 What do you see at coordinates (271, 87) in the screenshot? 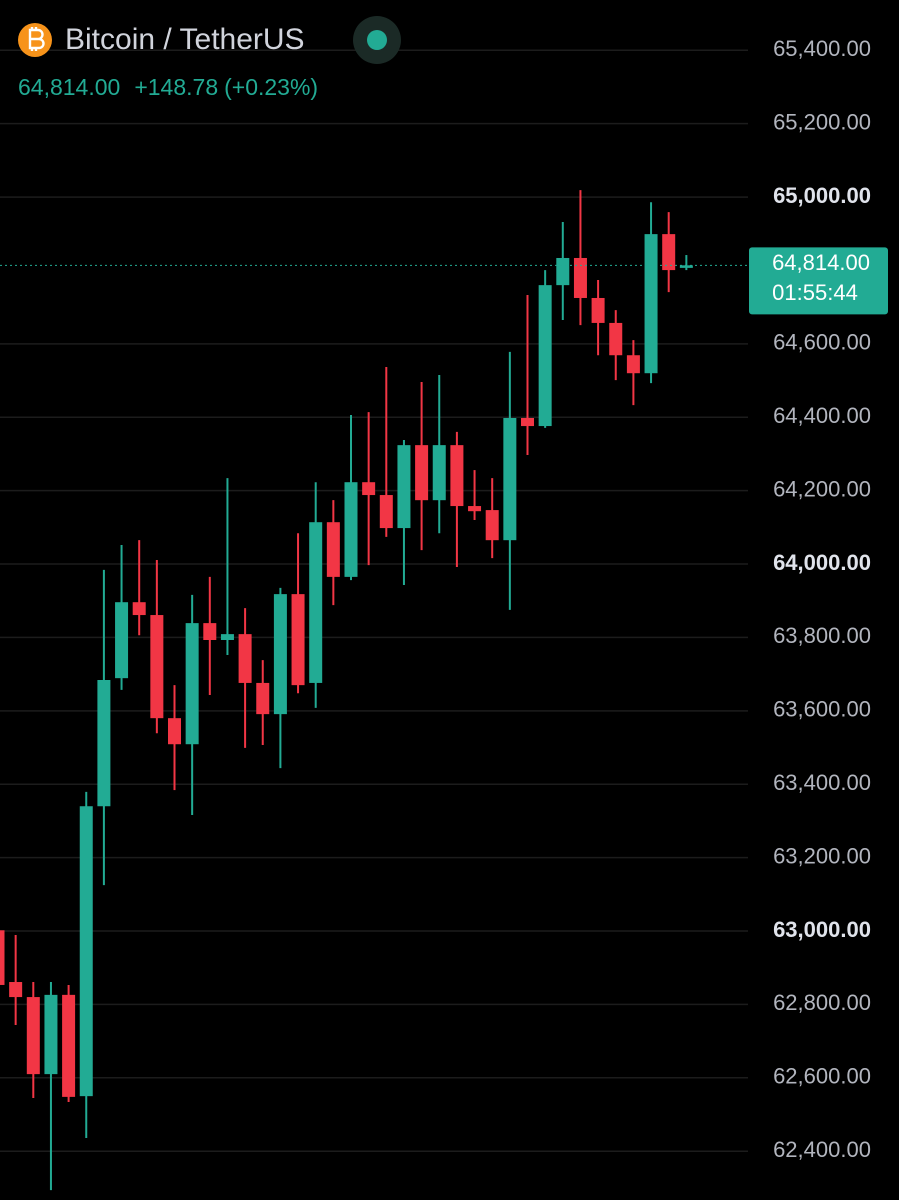
I see `change-percent: (+0.23%)` at bounding box center [271, 87].